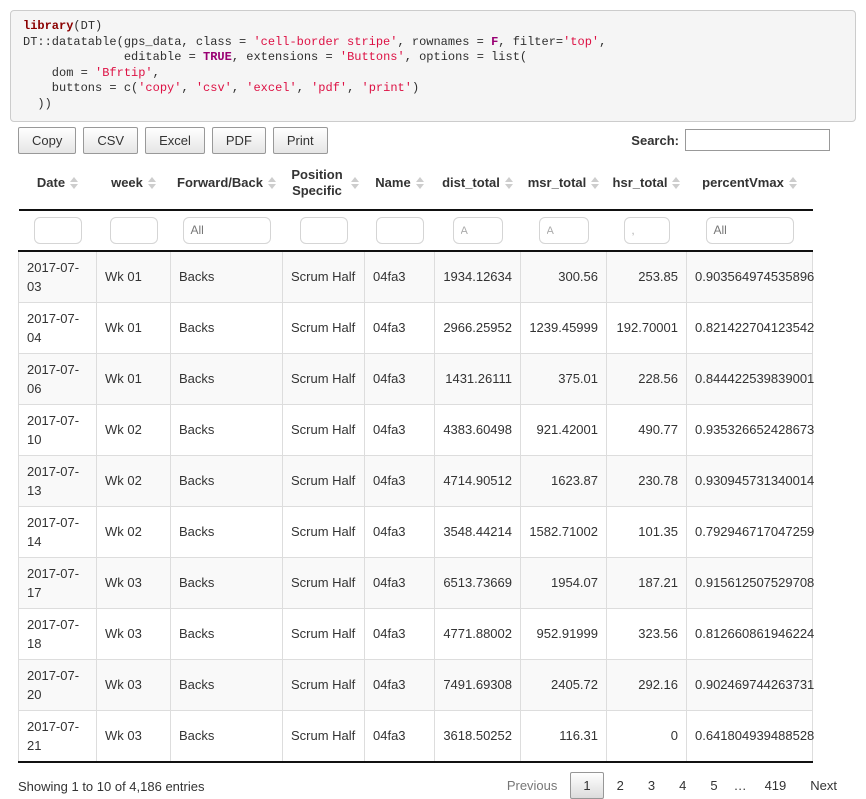  What do you see at coordinates (57, 582) in the screenshot?
I see `cell-date: 2017-07-17` at bounding box center [57, 582].